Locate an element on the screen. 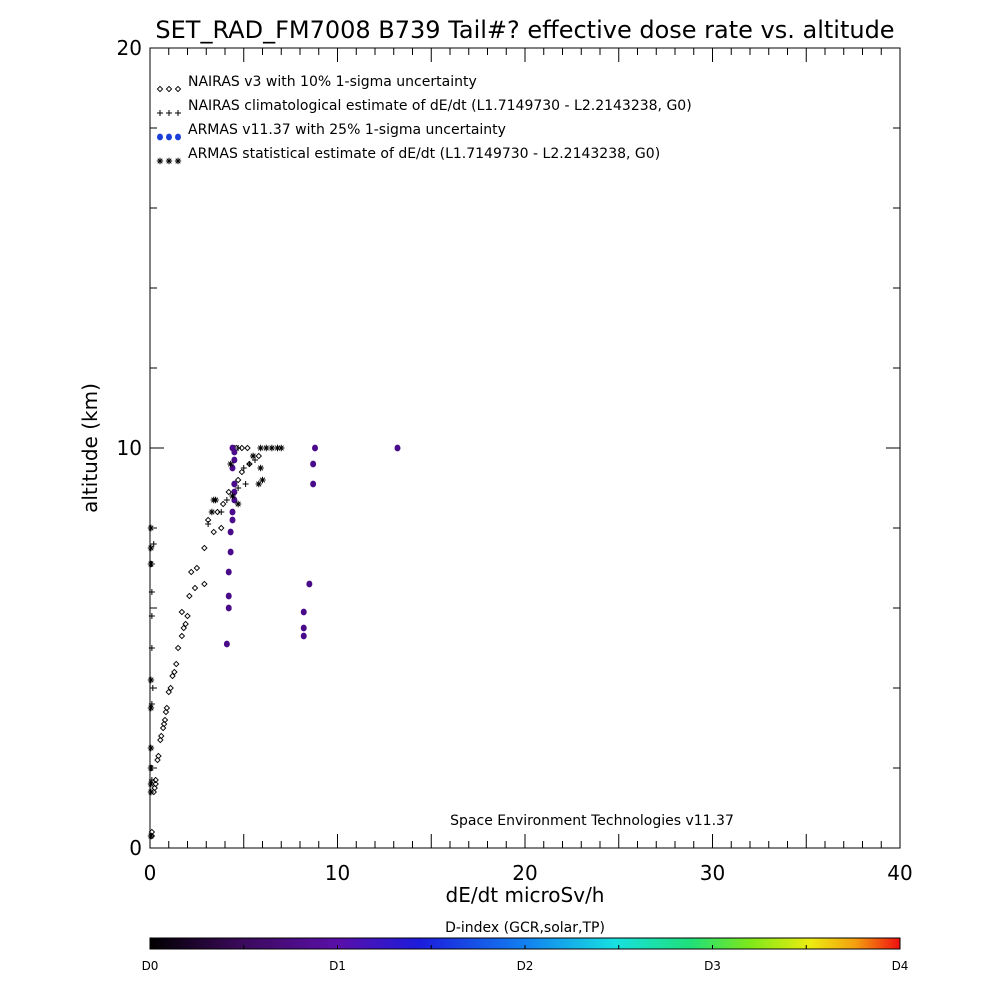  colorbar-ticks is located at coordinates (525, 947).